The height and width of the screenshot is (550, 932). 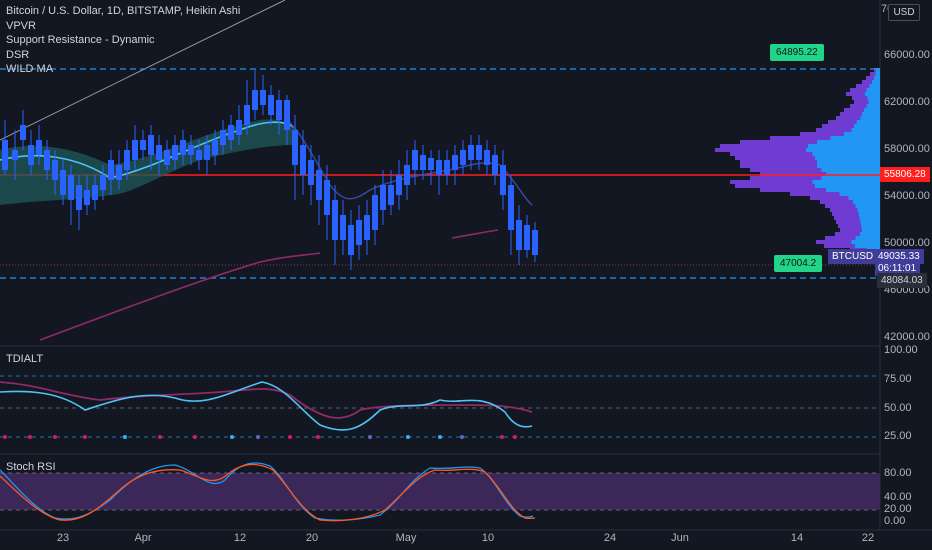 What do you see at coordinates (798, 263) in the screenshot?
I see `support-tag: 47004.2` at bounding box center [798, 263].